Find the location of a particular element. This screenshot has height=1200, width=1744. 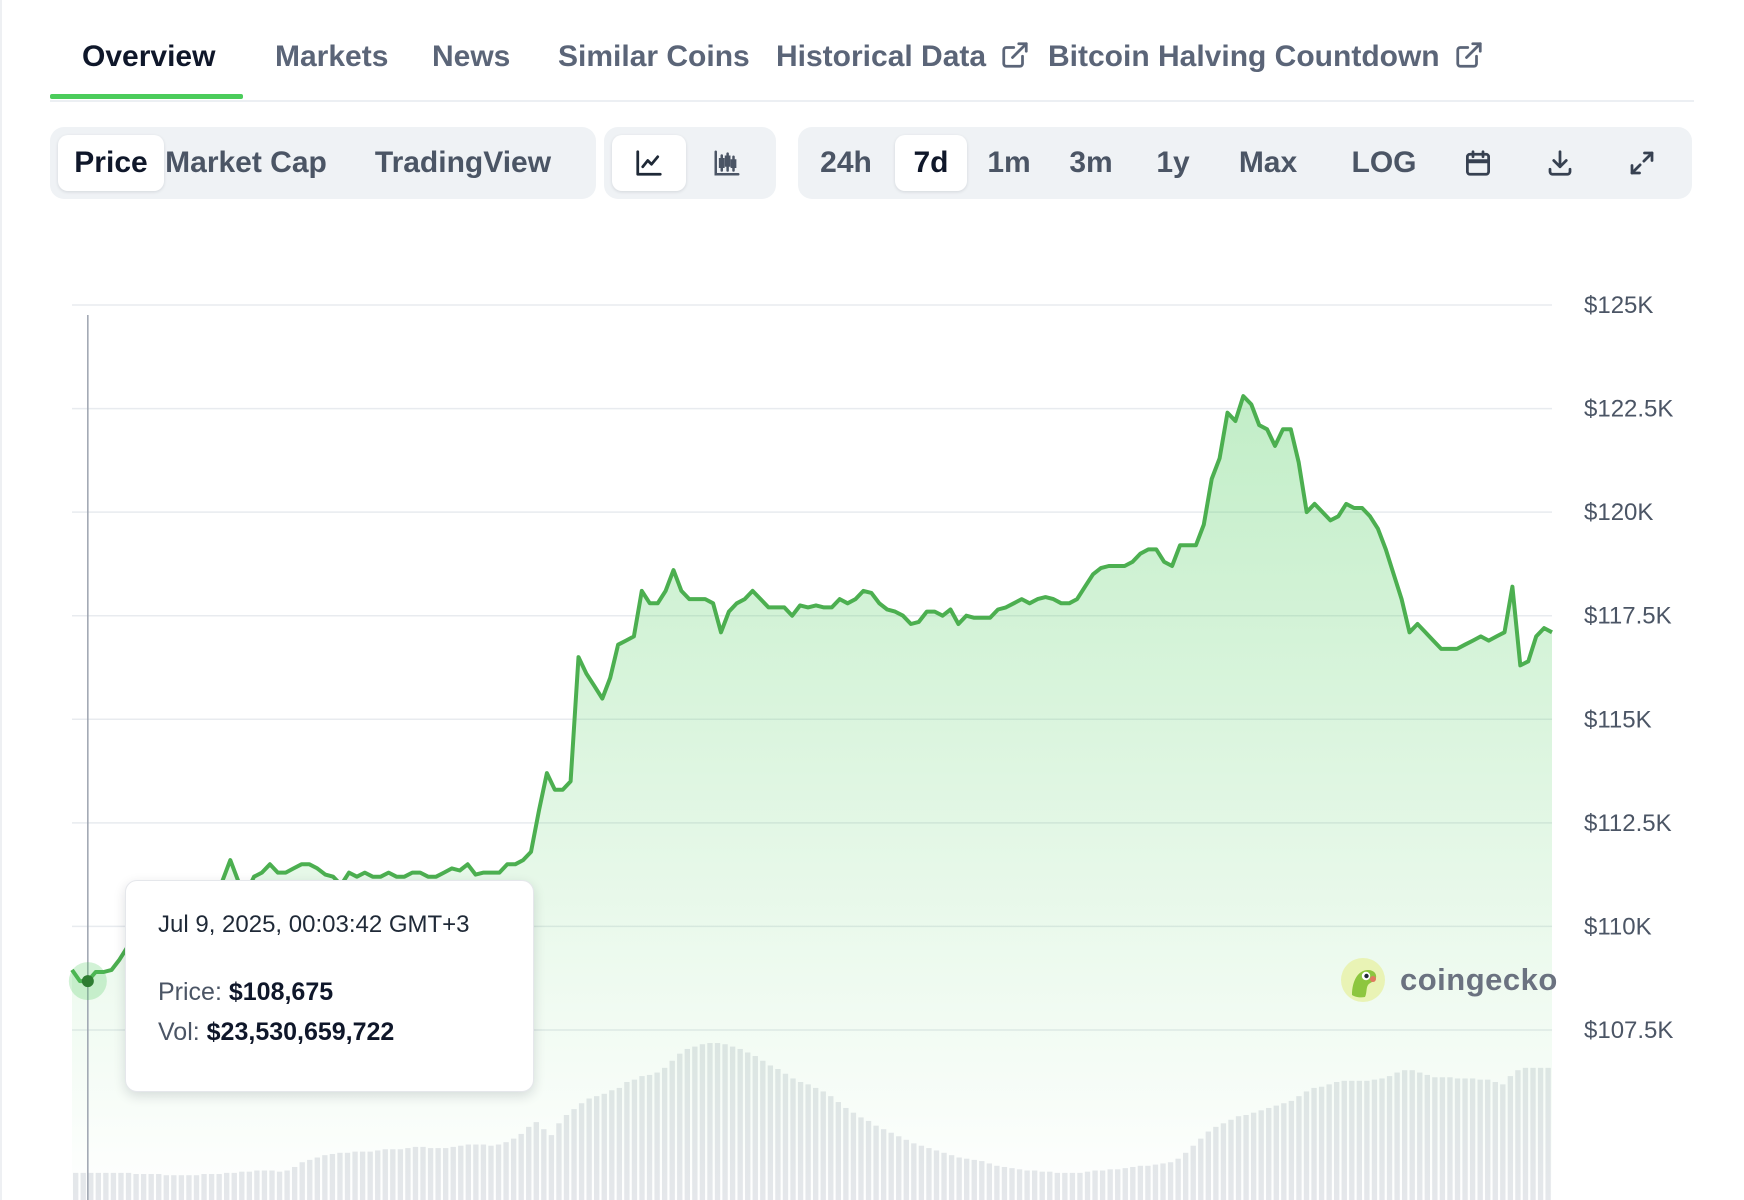

candlestick-chart-button is located at coordinates (727, 163).